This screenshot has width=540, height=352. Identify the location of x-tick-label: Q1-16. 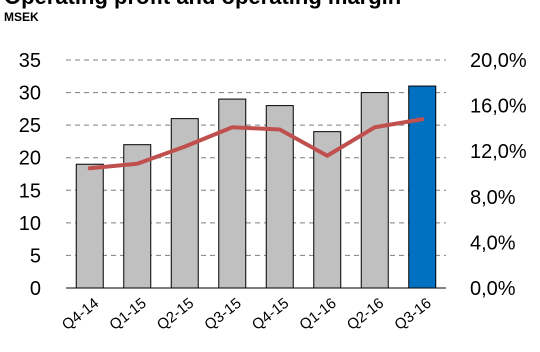
(317, 314).